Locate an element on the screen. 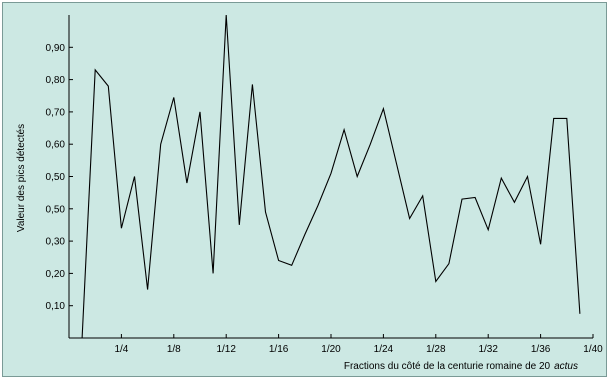 Image resolution: width=610 pixels, height=379 pixels. y-tick-label: 0,30 is located at coordinates (56, 242).